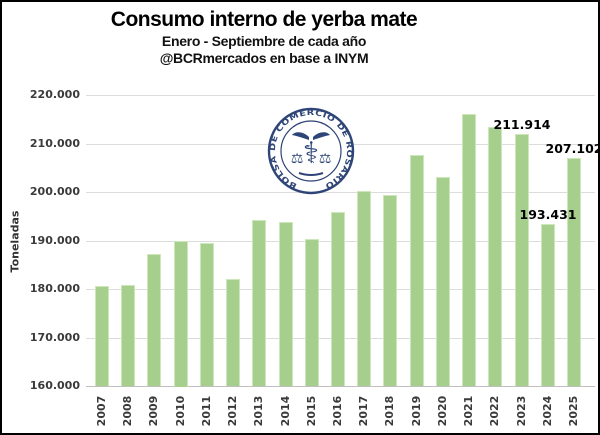  Describe the element at coordinates (311, 174) in the screenshot. I see `logo-banner` at that location.